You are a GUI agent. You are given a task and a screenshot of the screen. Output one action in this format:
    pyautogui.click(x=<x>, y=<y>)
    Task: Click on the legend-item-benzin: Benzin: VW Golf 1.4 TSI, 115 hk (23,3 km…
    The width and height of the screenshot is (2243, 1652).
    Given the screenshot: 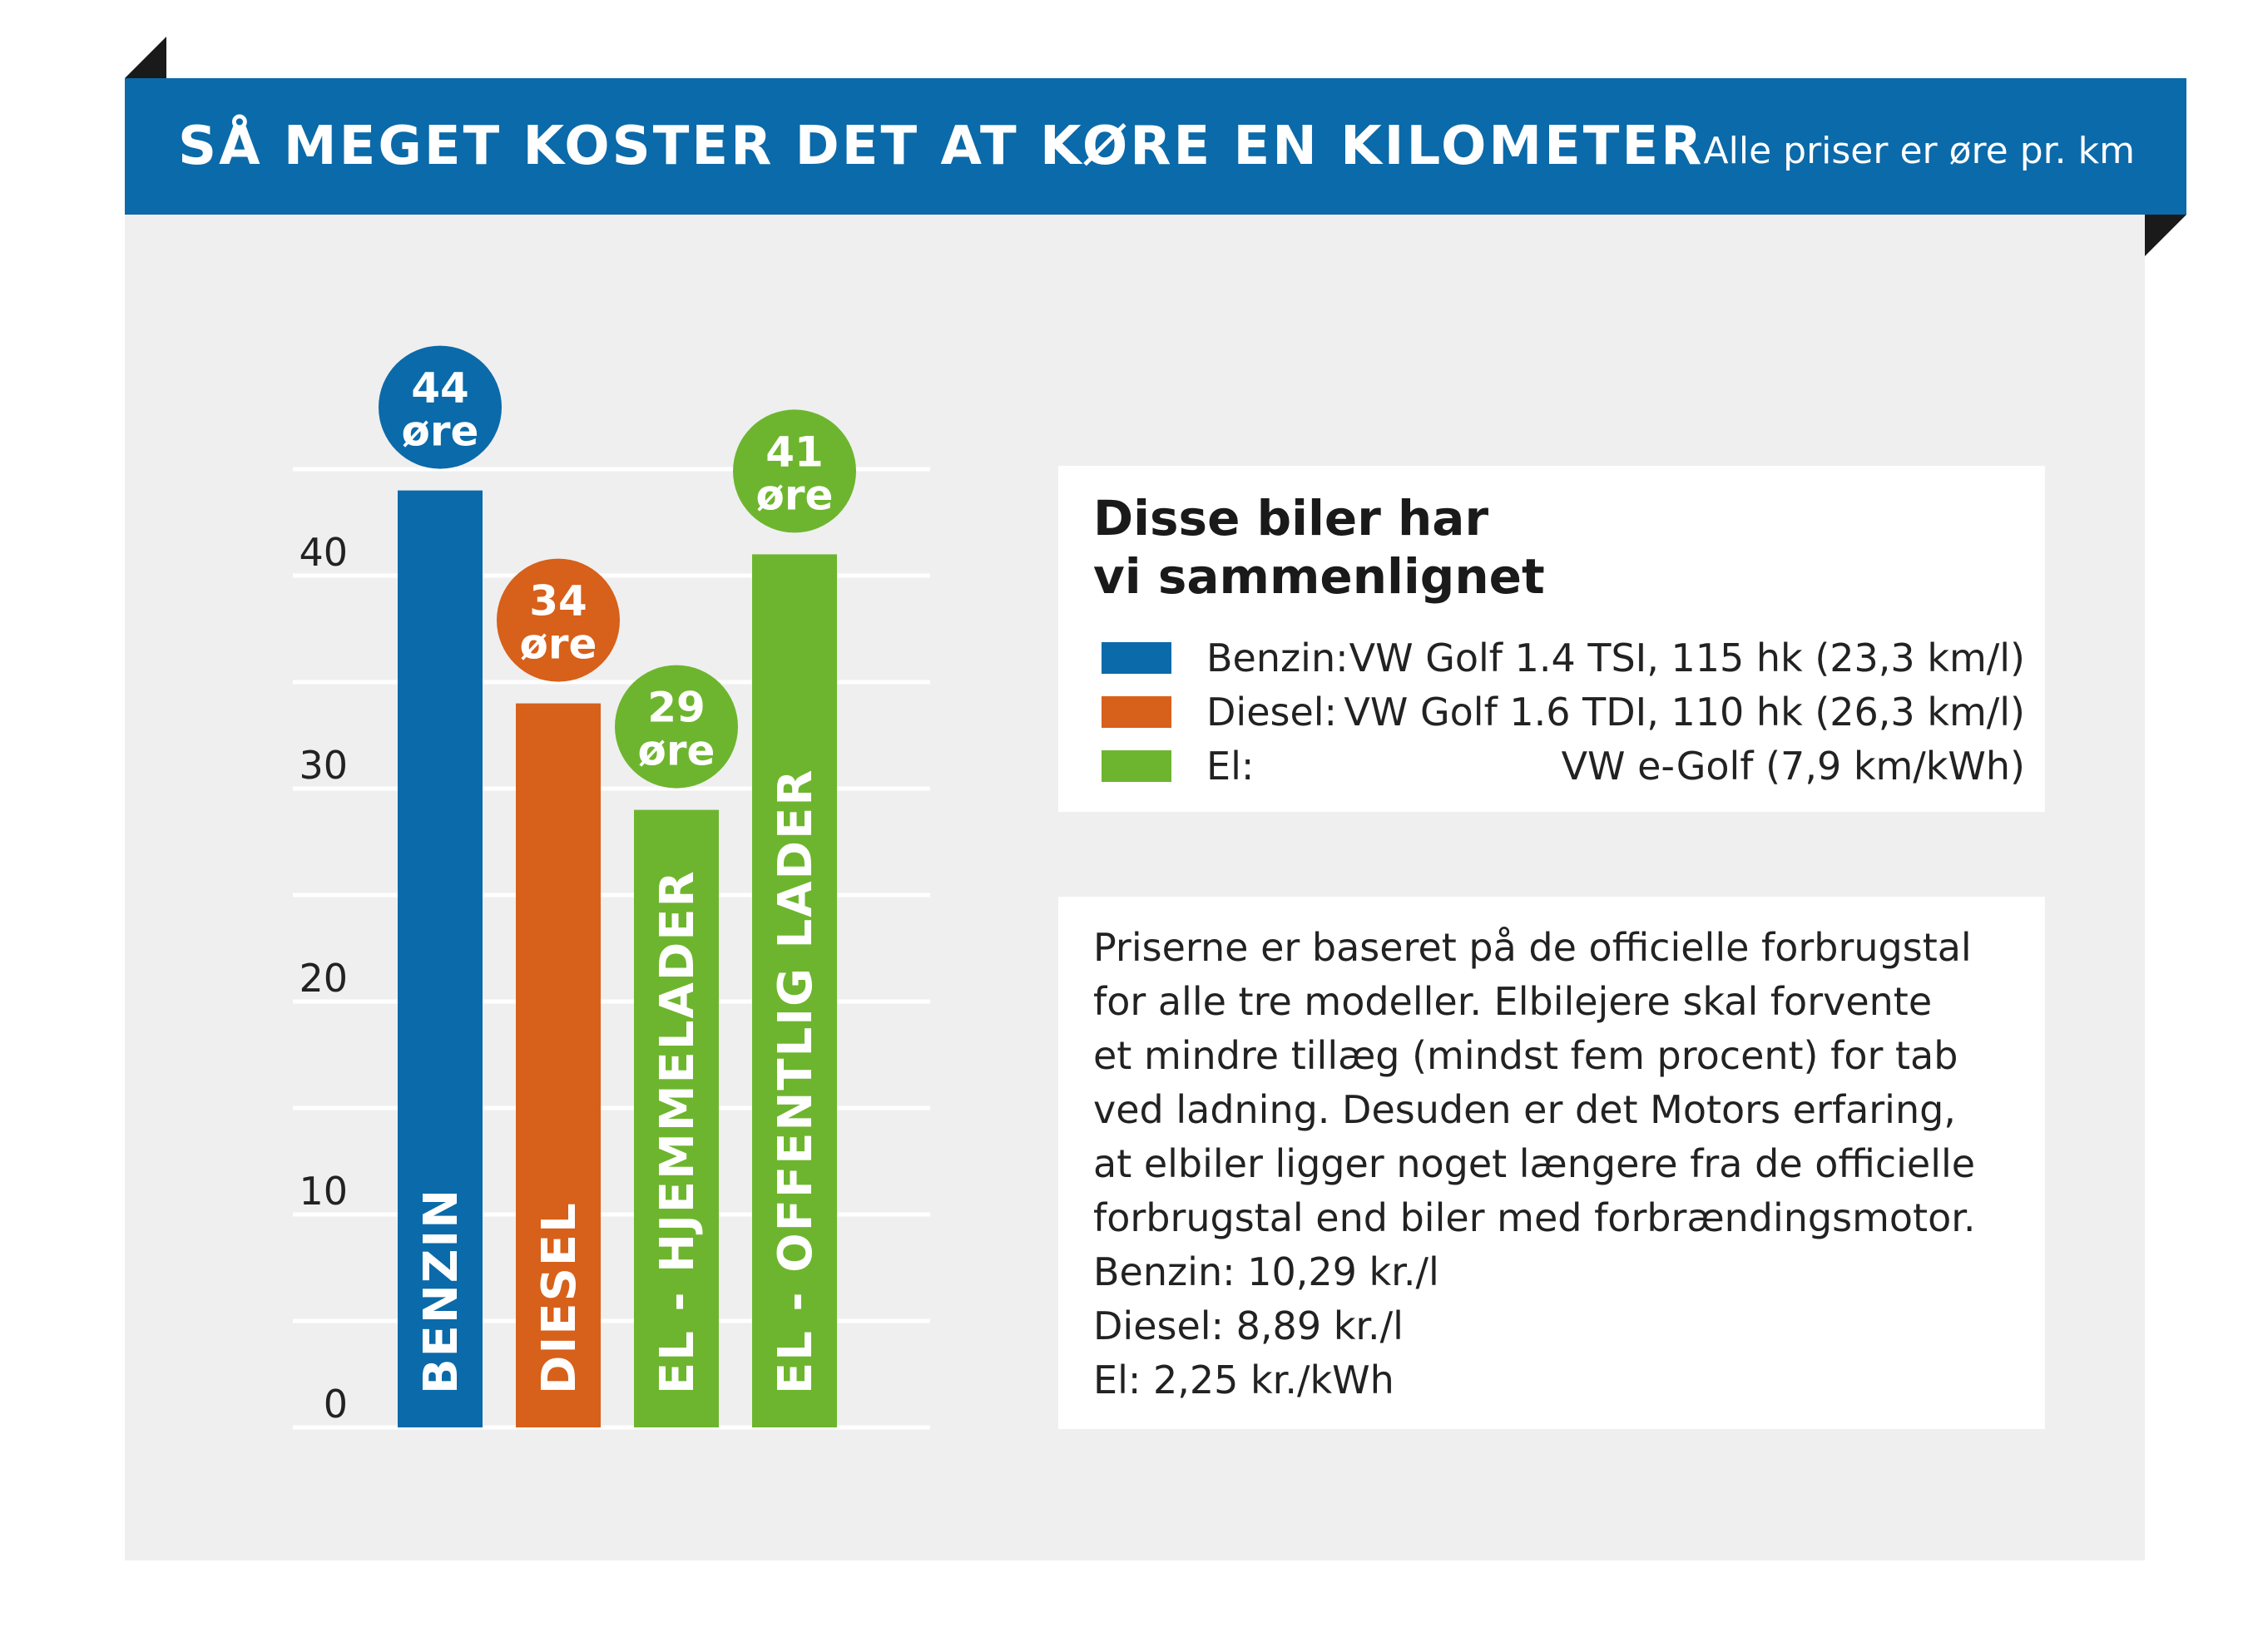 What is the action you would take?
    pyautogui.click(x=1564, y=658)
    